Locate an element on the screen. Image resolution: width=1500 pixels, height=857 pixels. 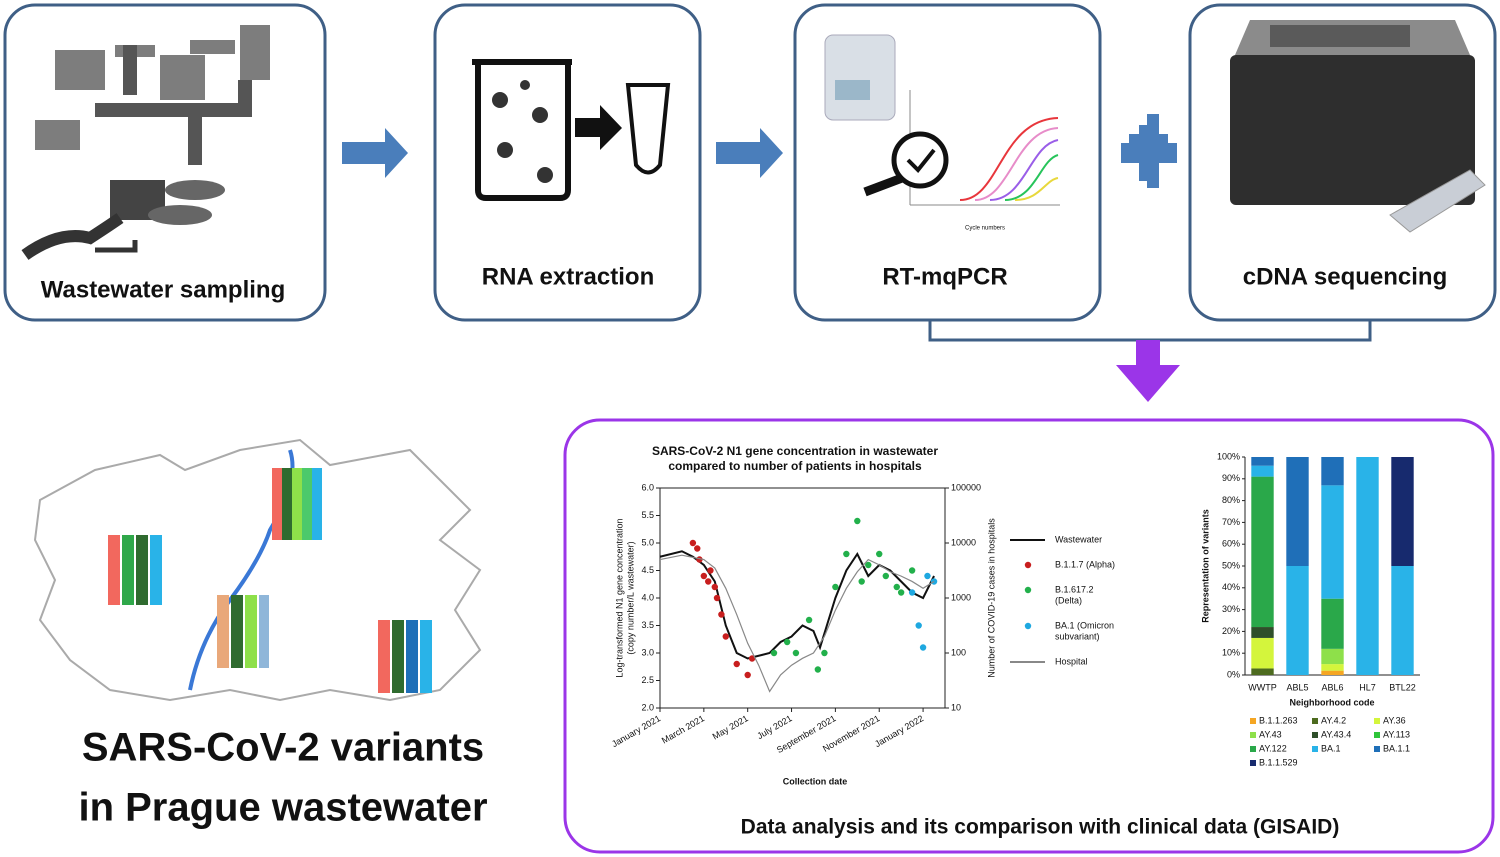
x-axis-label: Collection date is located at coordinates (815, 781).